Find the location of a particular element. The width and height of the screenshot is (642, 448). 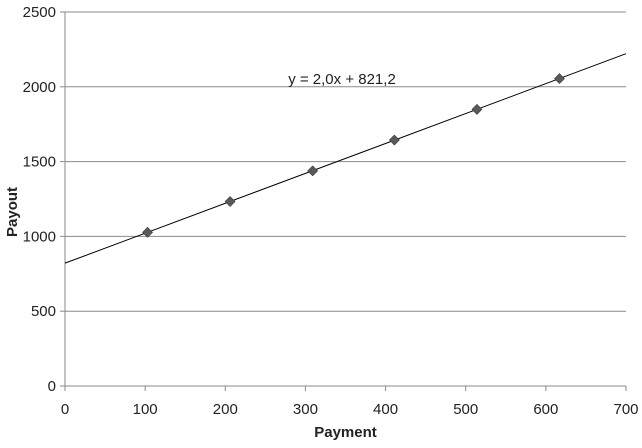

x-tick-label-0: 0 is located at coordinates (65, 409).